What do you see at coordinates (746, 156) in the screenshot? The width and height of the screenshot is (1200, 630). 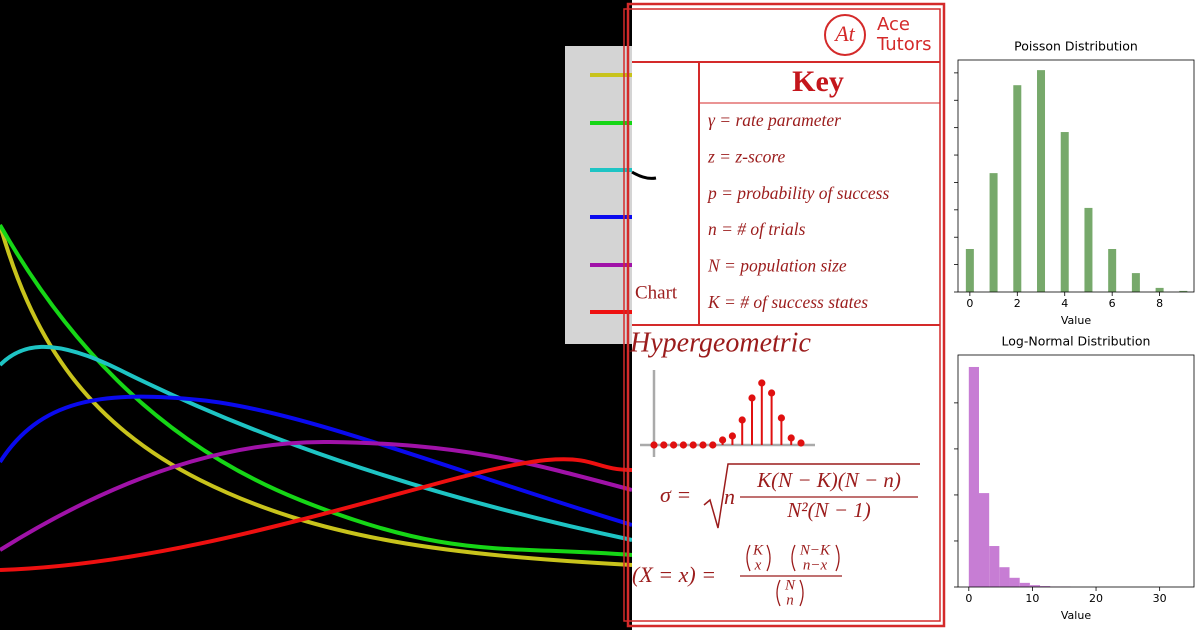 I see `key-item: z = z-score` at bounding box center [746, 156].